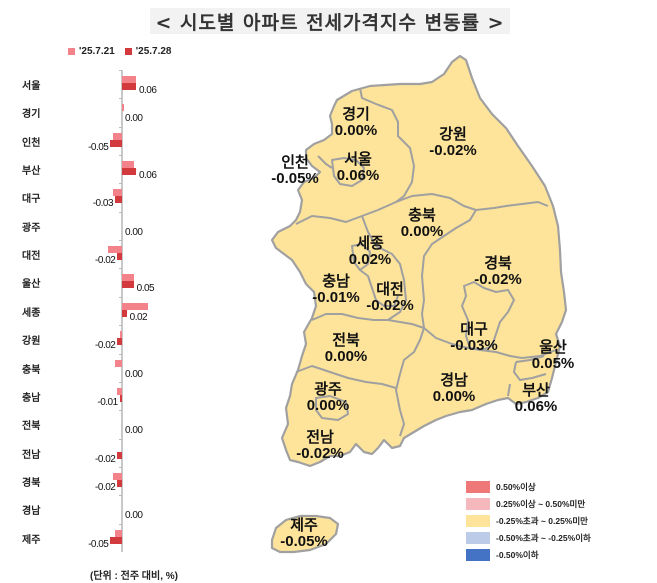  I want to click on map-region-gyeongbuk: 경북 -0.02%, so click(498, 271).